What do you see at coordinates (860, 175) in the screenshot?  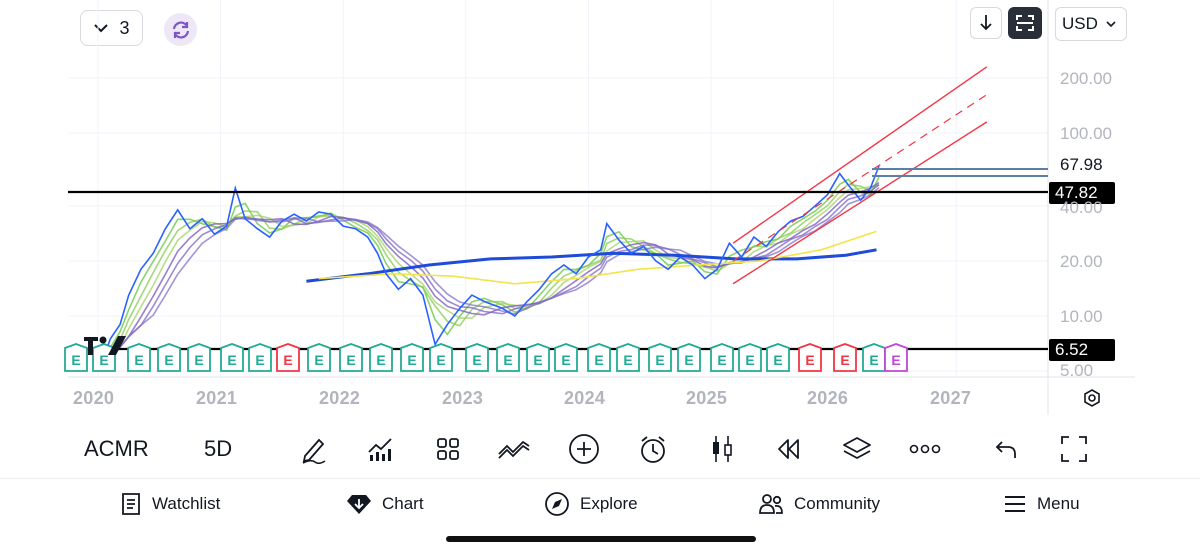 I see `trend-channel` at bounding box center [860, 175].